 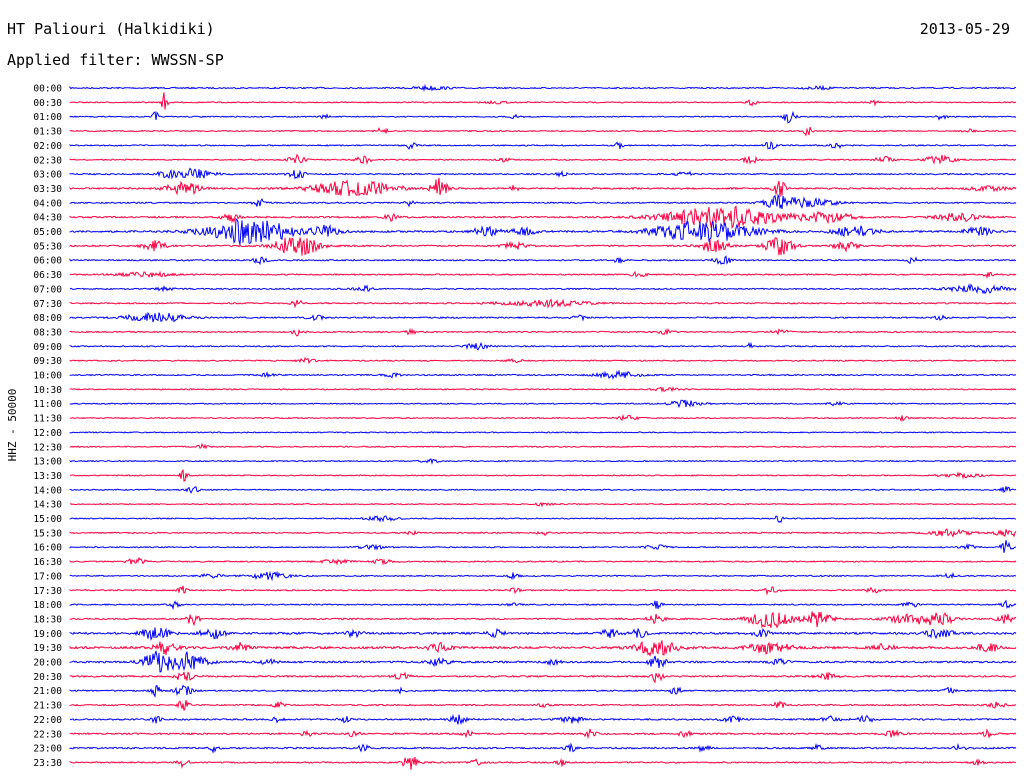 I want to click on tick-label-0030: 00:30, so click(x=47, y=103).